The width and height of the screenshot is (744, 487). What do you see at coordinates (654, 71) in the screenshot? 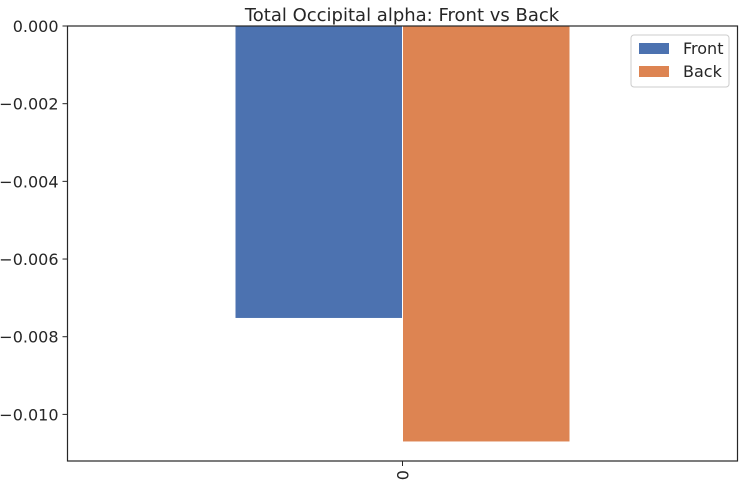
I see `legend-swatch-back` at bounding box center [654, 71].